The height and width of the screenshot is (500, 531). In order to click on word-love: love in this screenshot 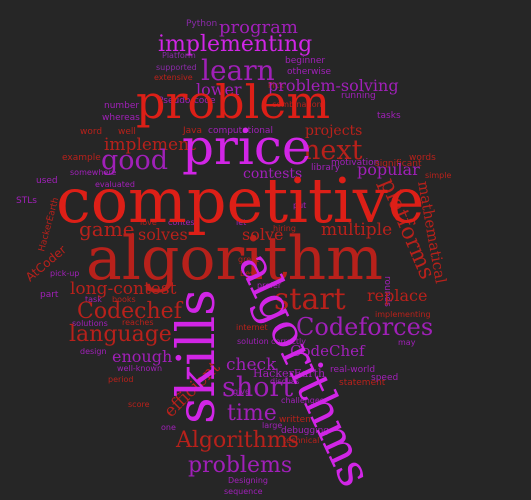, I will do `click(148, 222)`.